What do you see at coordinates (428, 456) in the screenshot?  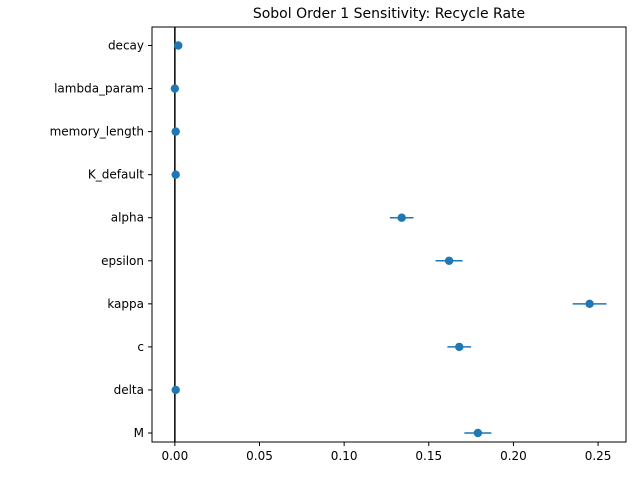 I see `x-tick-label: 0.15` at bounding box center [428, 456].